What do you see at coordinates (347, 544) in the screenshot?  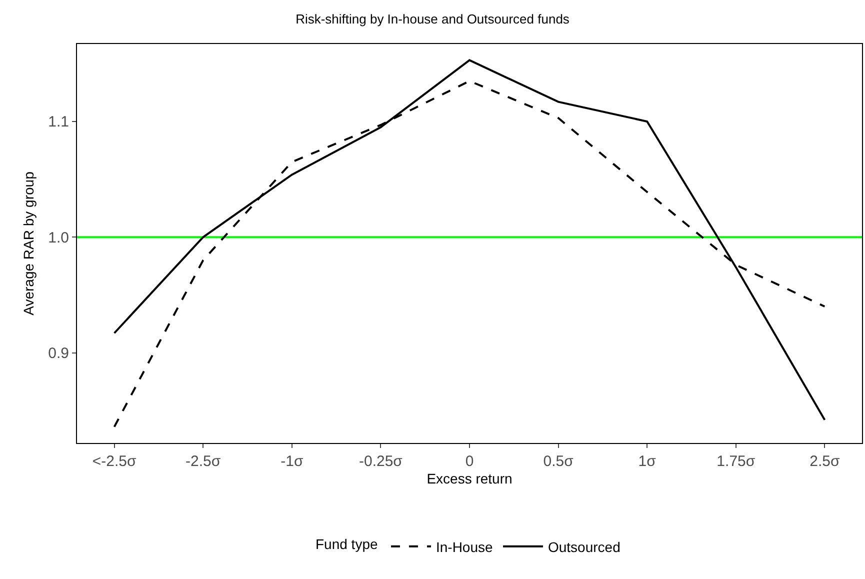 I see `legend-title: Fund type` at bounding box center [347, 544].